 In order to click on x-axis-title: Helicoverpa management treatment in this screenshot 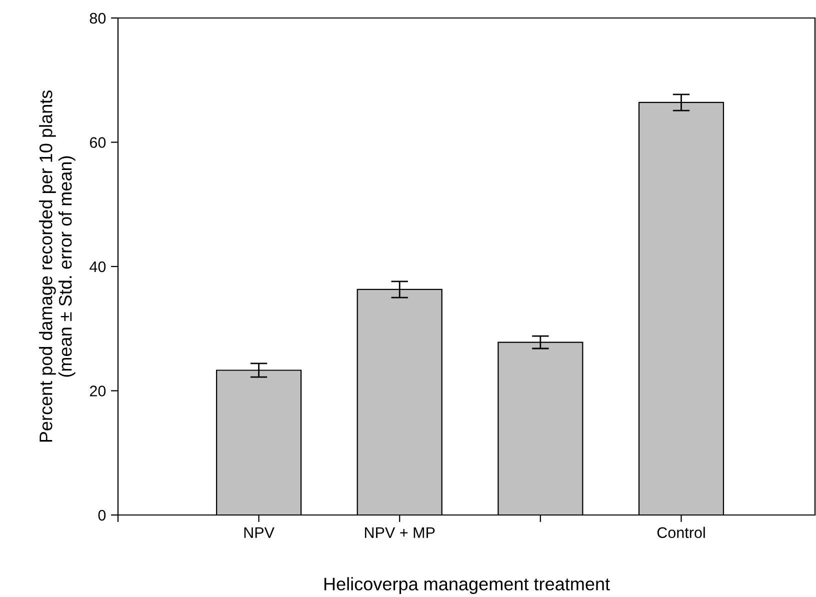, I will do `click(467, 585)`.